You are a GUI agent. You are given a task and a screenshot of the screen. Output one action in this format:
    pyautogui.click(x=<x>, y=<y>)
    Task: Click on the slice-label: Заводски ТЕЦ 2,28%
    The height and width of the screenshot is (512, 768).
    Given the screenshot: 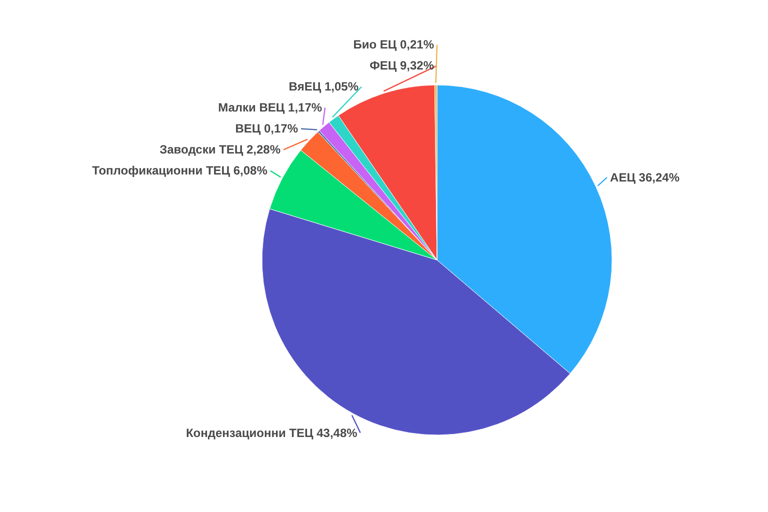 What is the action you would take?
    pyautogui.click(x=220, y=149)
    